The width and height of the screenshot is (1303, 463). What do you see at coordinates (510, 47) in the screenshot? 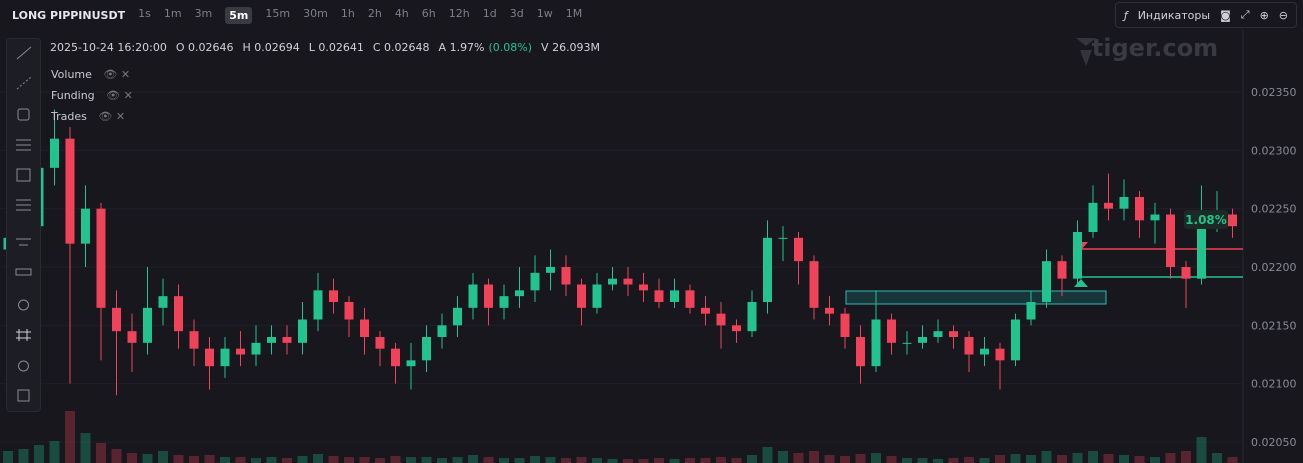
I see `change: (0.08%)` at bounding box center [510, 47].